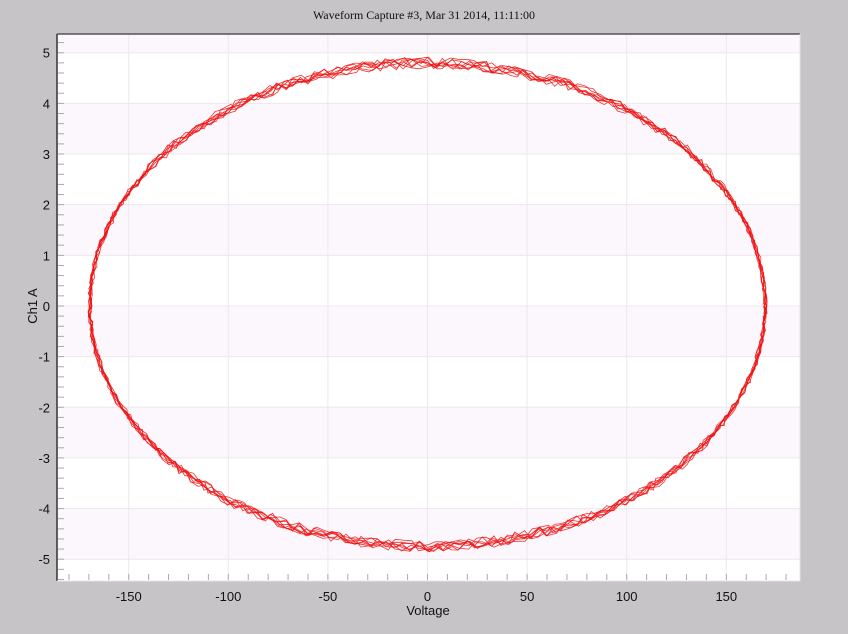 This screenshot has height=634, width=848. What do you see at coordinates (44, 357) in the screenshot?
I see `y-tick-label: -1` at bounding box center [44, 357].